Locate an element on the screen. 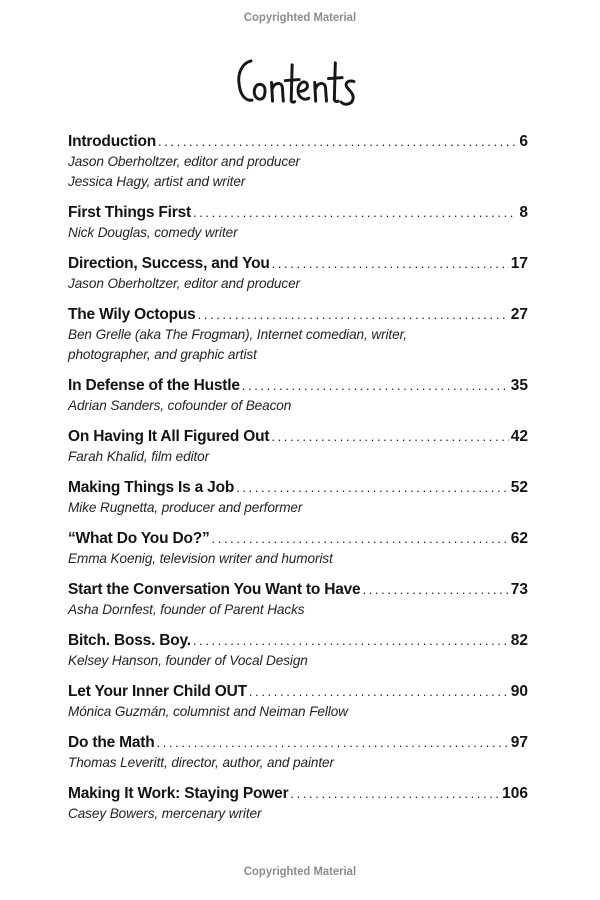 This screenshot has height=900, width=600. copyright-notice-top: Copyrighted Material is located at coordinates (300, 17).